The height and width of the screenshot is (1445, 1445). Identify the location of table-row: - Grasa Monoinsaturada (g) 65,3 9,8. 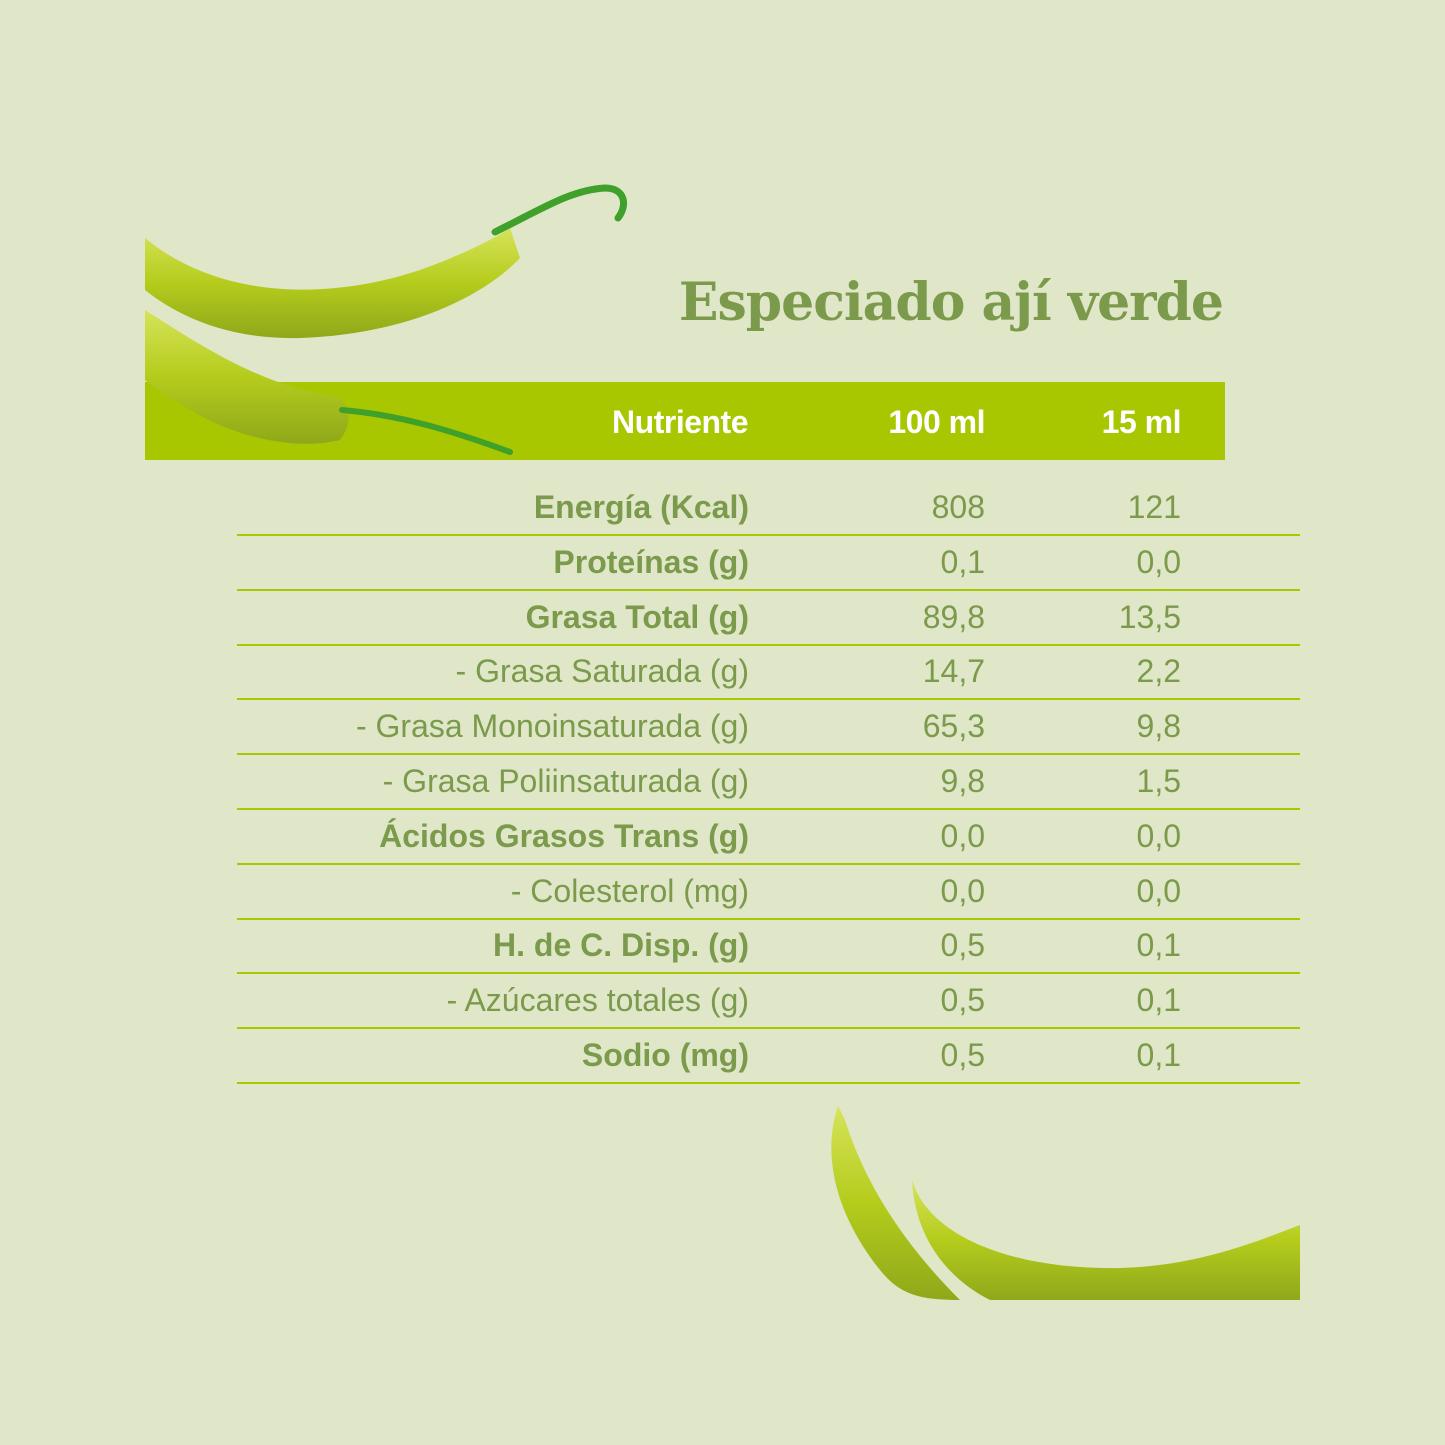
(768, 728).